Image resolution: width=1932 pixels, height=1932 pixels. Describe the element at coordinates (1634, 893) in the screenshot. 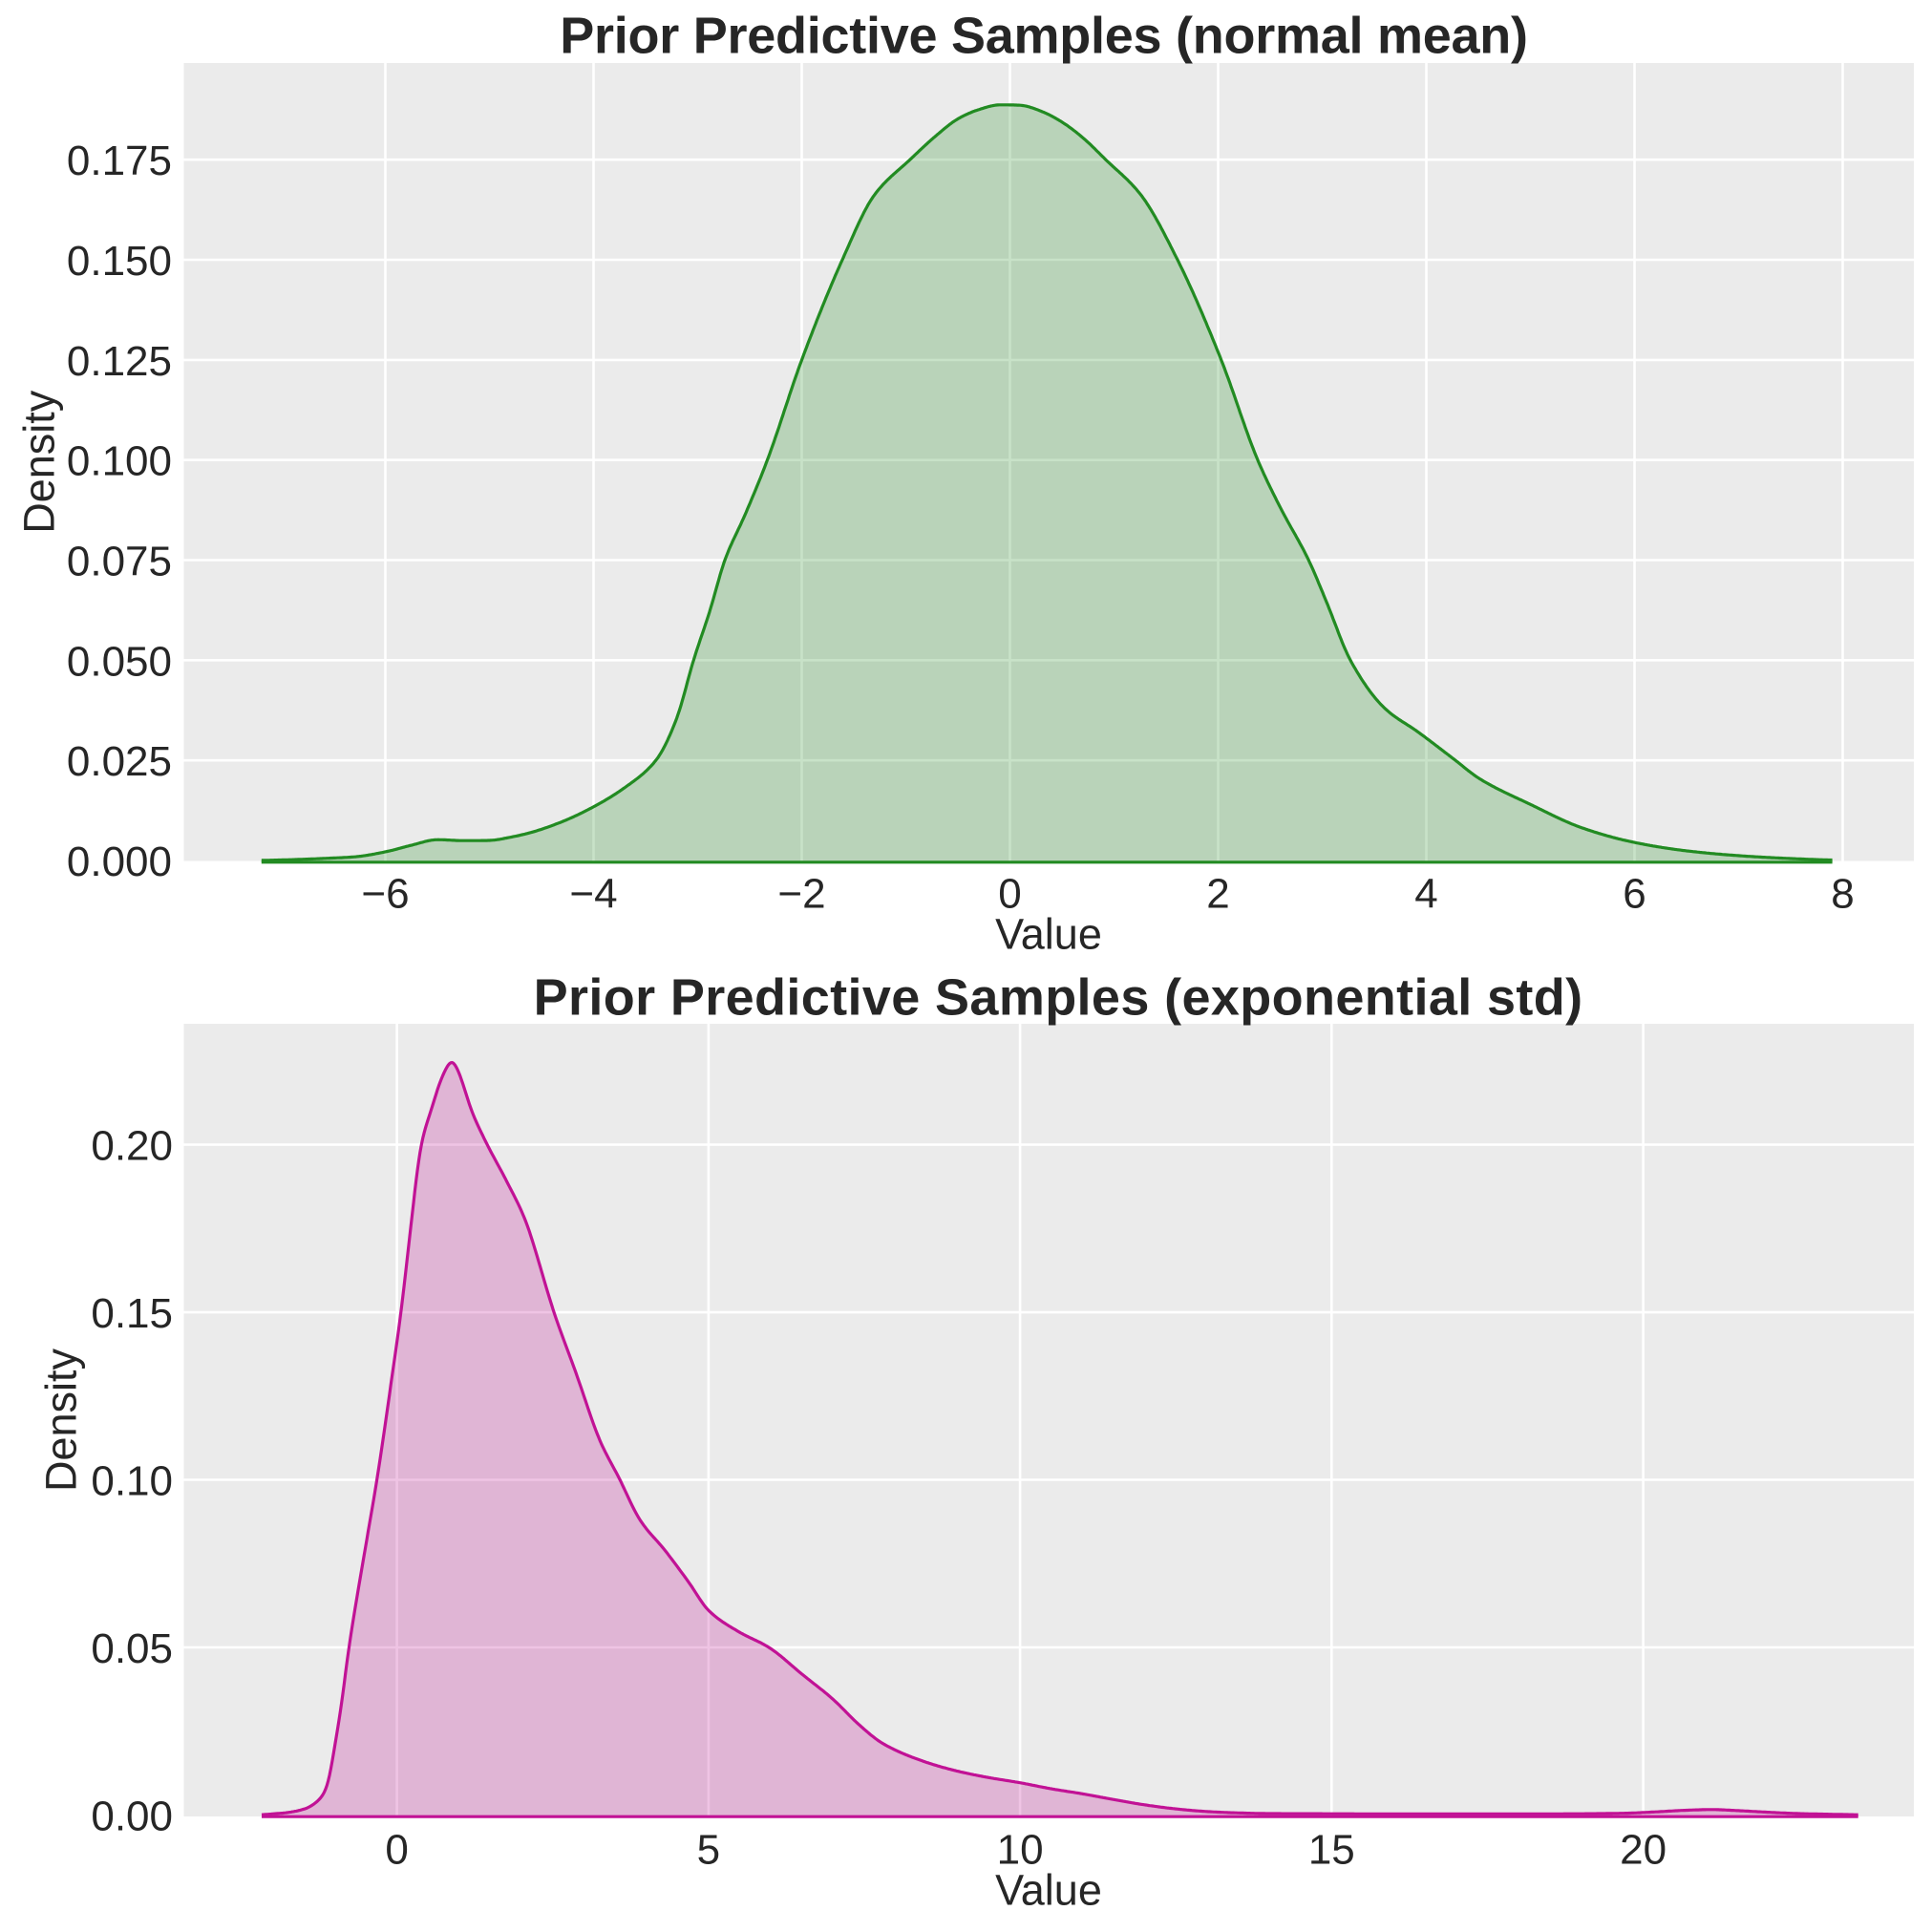

I see `svg-text: 6` at that location.